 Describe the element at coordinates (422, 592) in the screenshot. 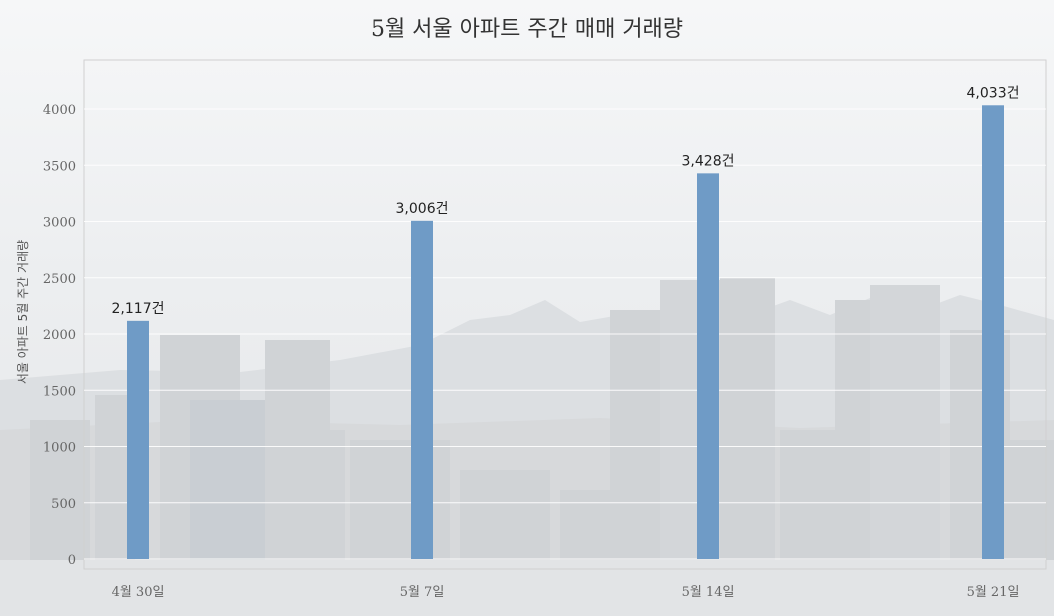

I see `x-tick-label: 5월 7일` at that location.